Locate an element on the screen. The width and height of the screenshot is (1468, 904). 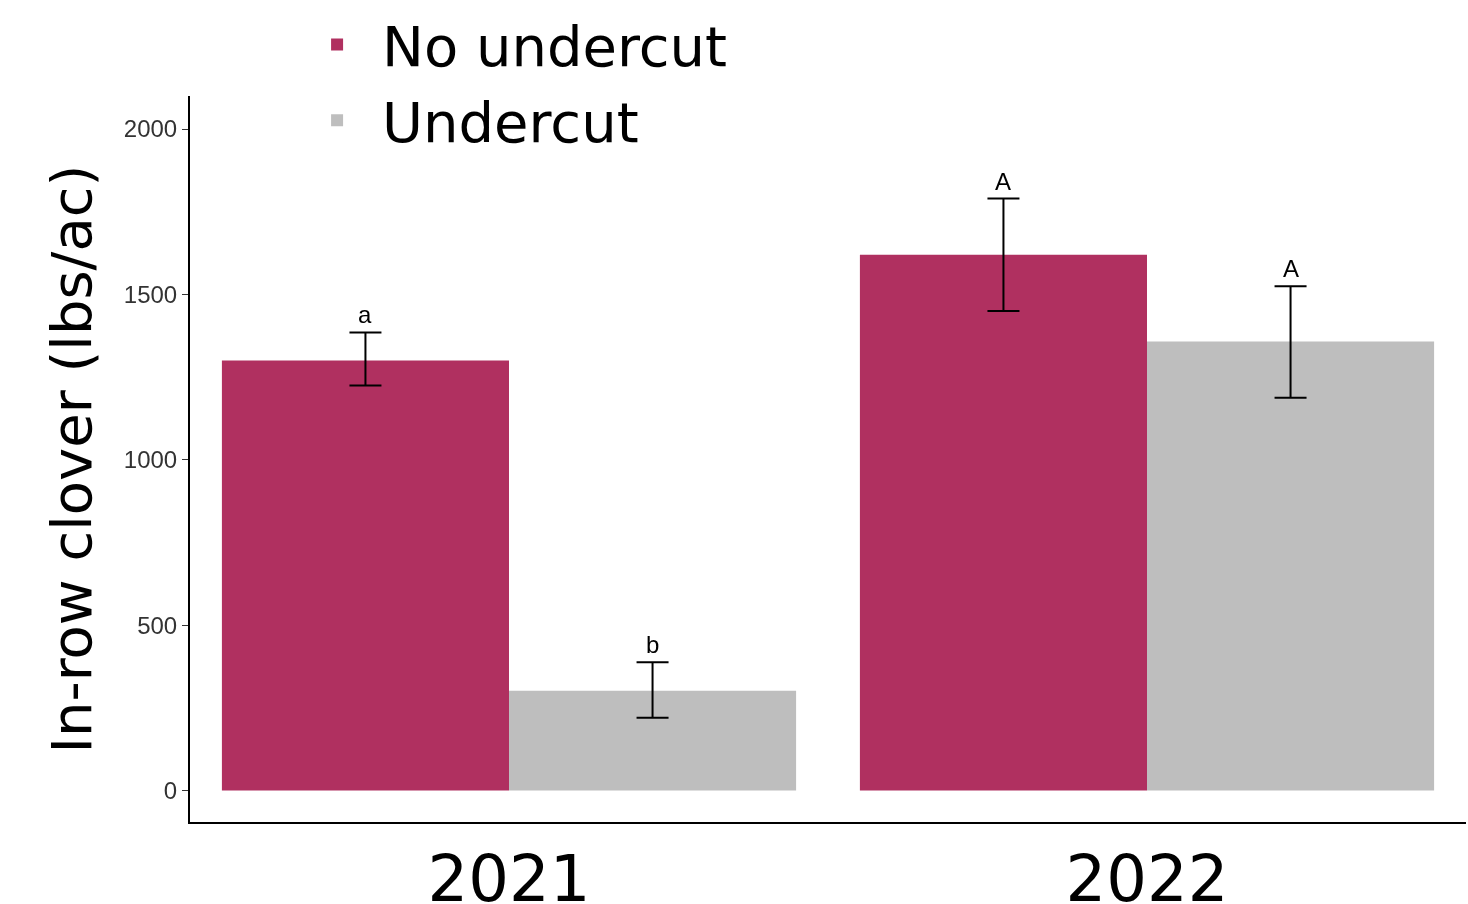
annotation: b is located at coordinates (653, 644).